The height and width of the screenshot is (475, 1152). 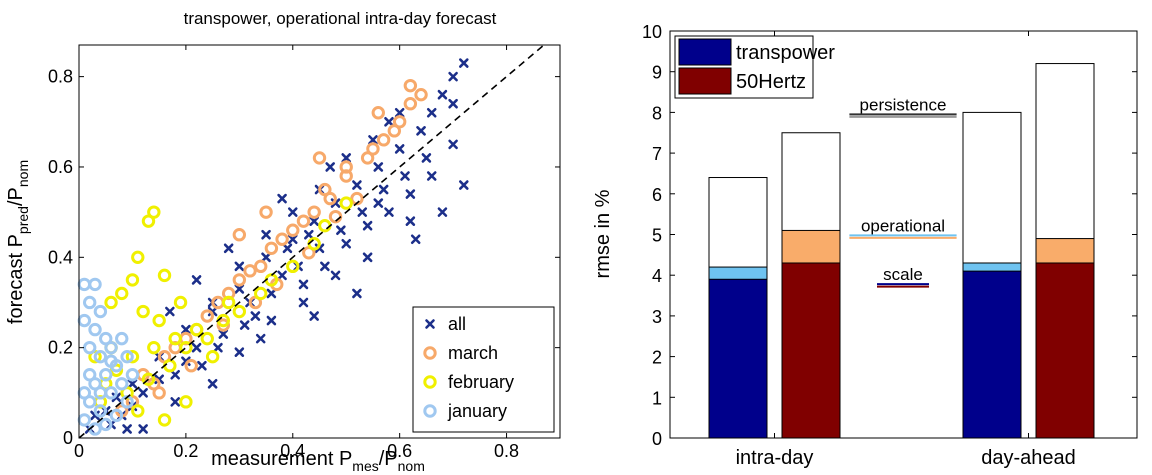 What do you see at coordinates (657, 154) in the screenshot?
I see `bar-y-tick-label-7: 7` at bounding box center [657, 154].